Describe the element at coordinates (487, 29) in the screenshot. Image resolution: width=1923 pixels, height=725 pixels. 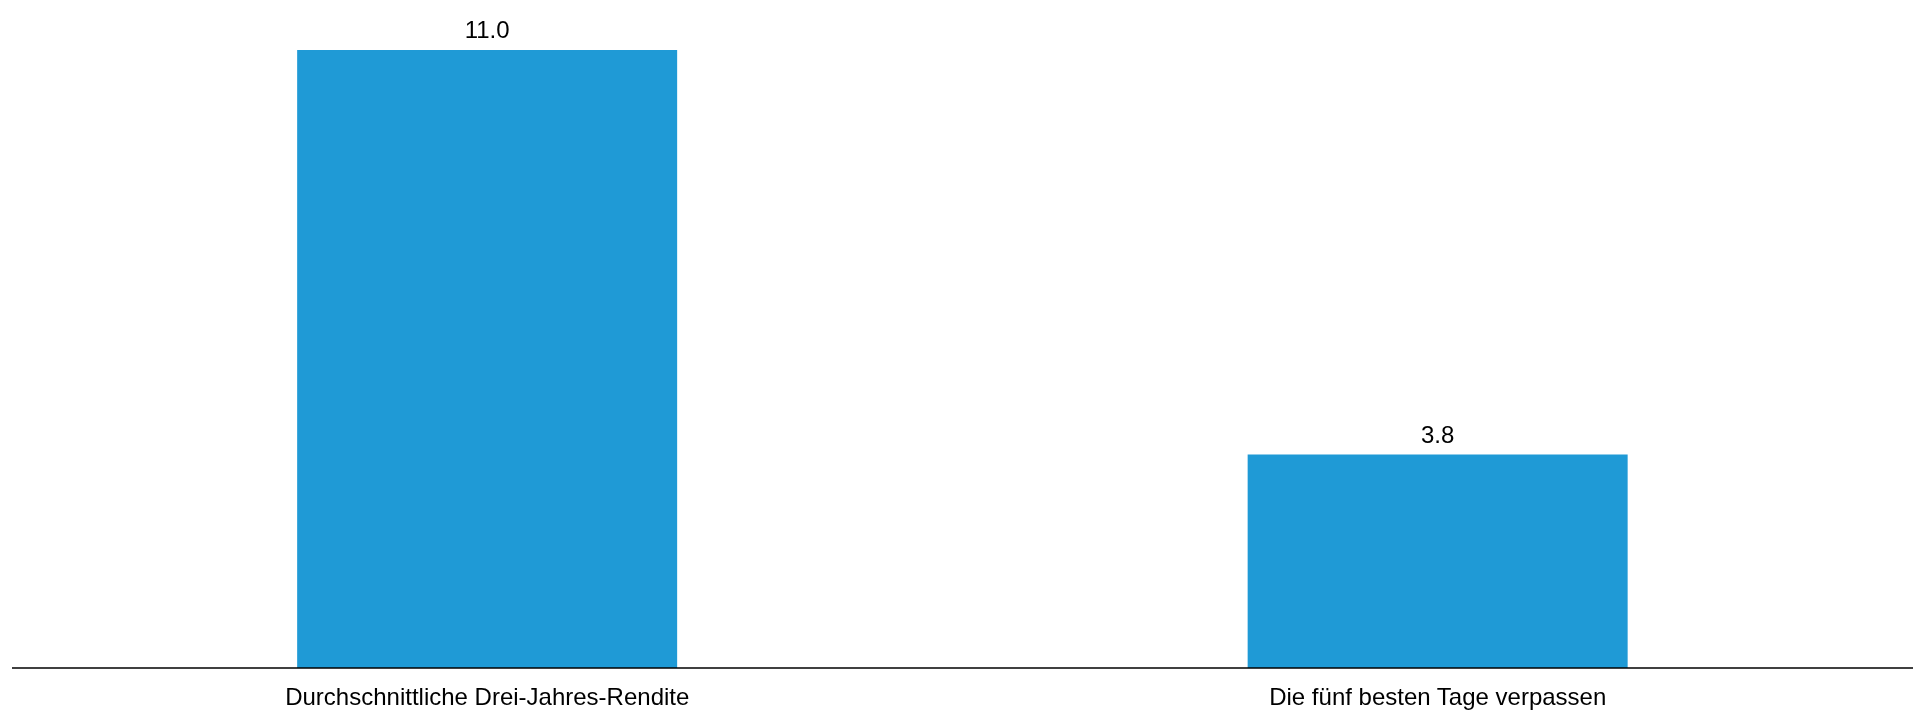
I see `data-label: 11.0` at that location.